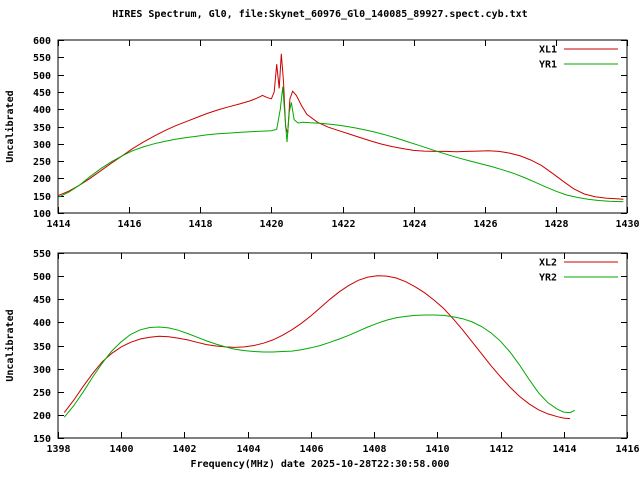 Image resolution: width=640 pixels, height=480 pixels. What do you see at coordinates (343, 224) in the screenshot?
I see `x-tick-label: 1422` at bounding box center [343, 224].